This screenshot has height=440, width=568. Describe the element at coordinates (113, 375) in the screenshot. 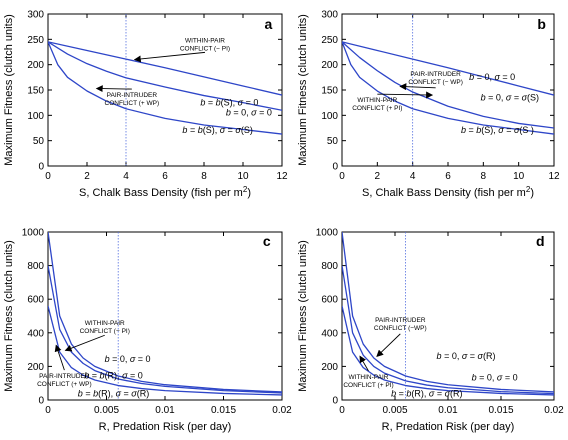

I see `series-label-2: b = b(R), σ = 0` at that location.